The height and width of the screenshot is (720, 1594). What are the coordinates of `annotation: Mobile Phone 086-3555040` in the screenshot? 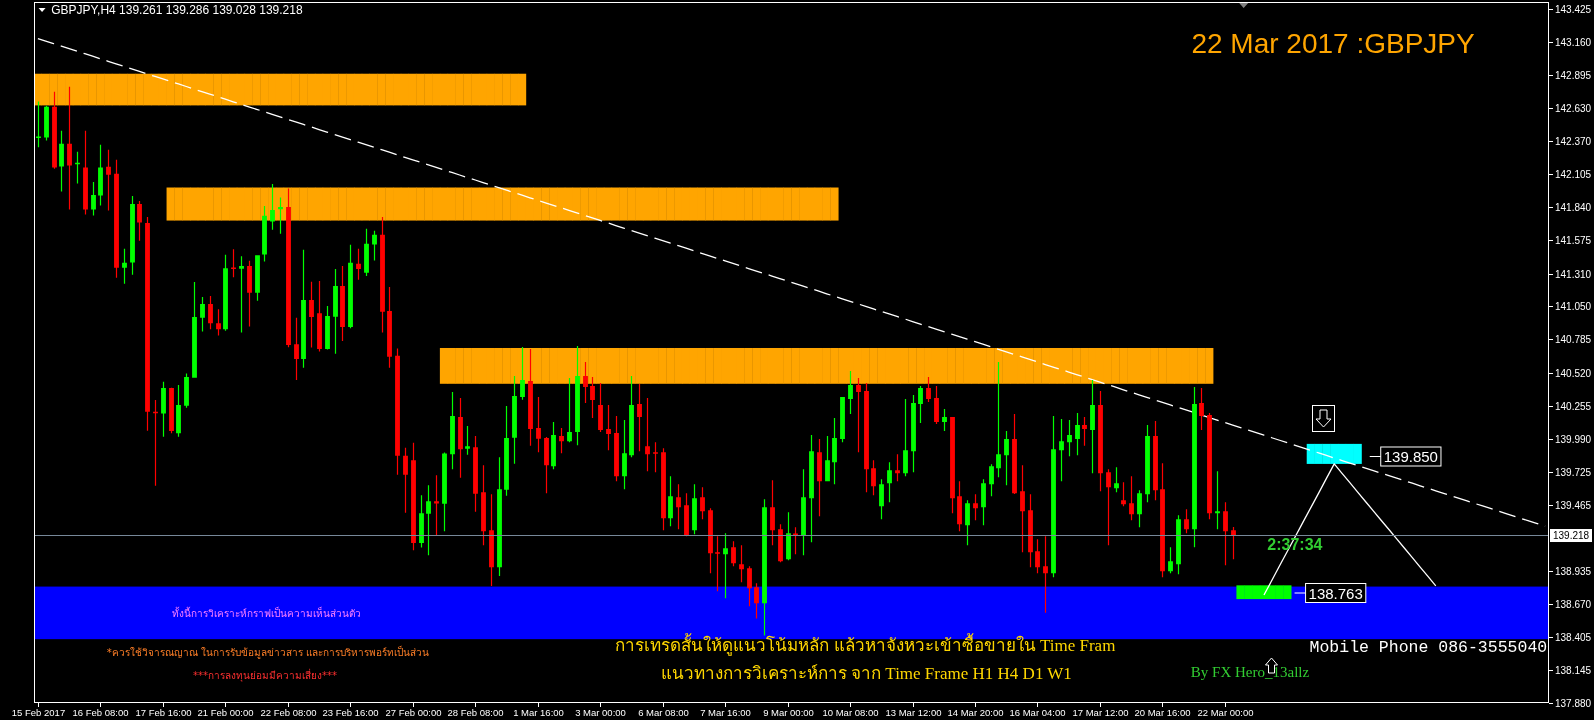 It's located at (1428, 647).